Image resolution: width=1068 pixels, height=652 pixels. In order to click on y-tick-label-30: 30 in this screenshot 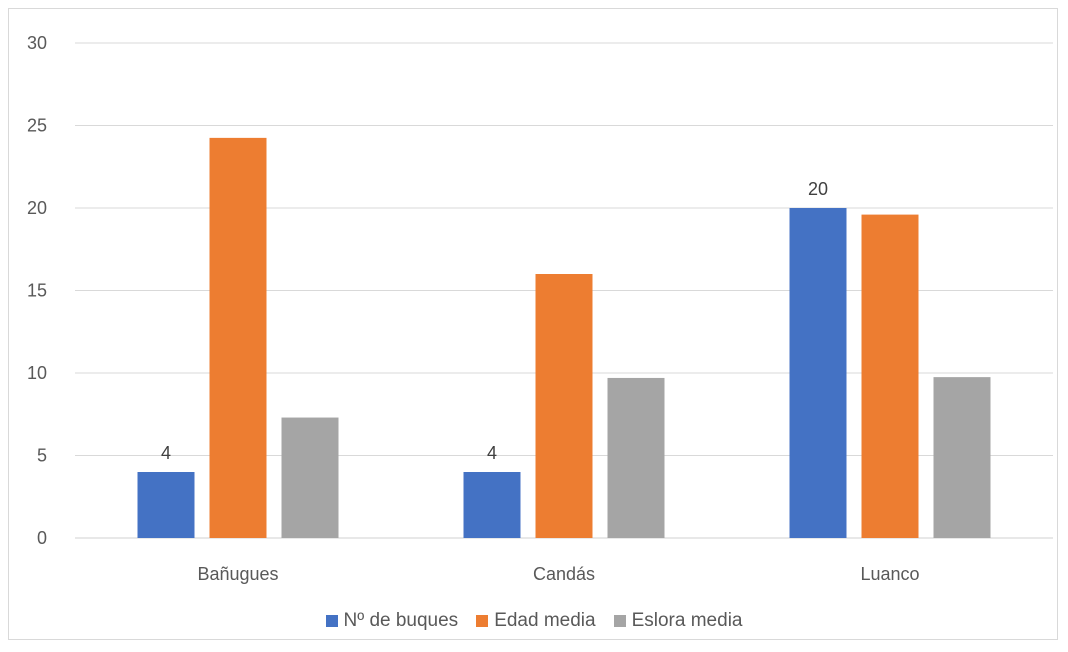, I will do `click(37, 43)`.